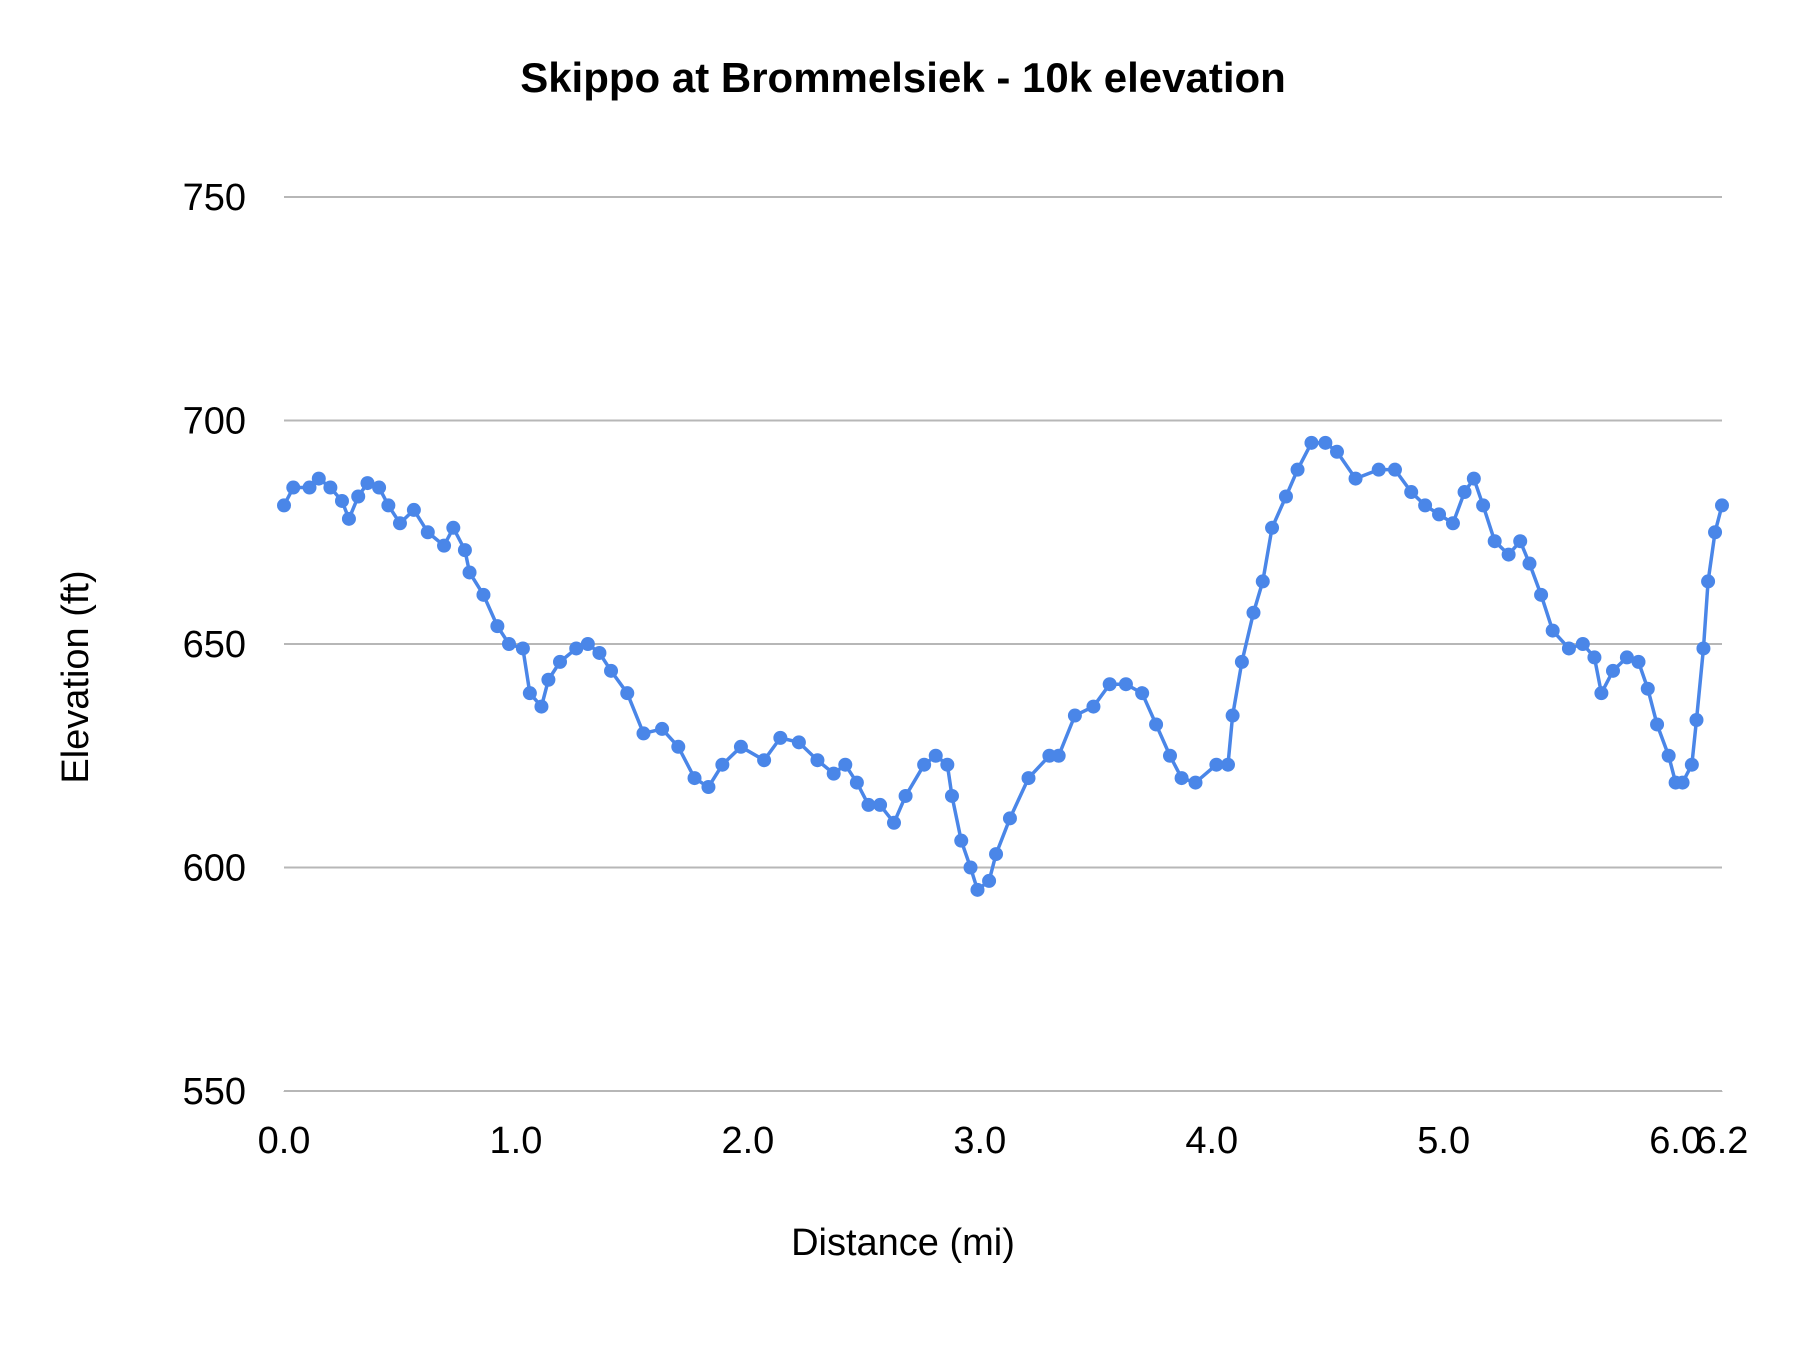 The width and height of the screenshot is (1800, 1350). What do you see at coordinates (76, 676) in the screenshot?
I see `y-axis-title: Elevation (ft)` at bounding box center [76, 676].